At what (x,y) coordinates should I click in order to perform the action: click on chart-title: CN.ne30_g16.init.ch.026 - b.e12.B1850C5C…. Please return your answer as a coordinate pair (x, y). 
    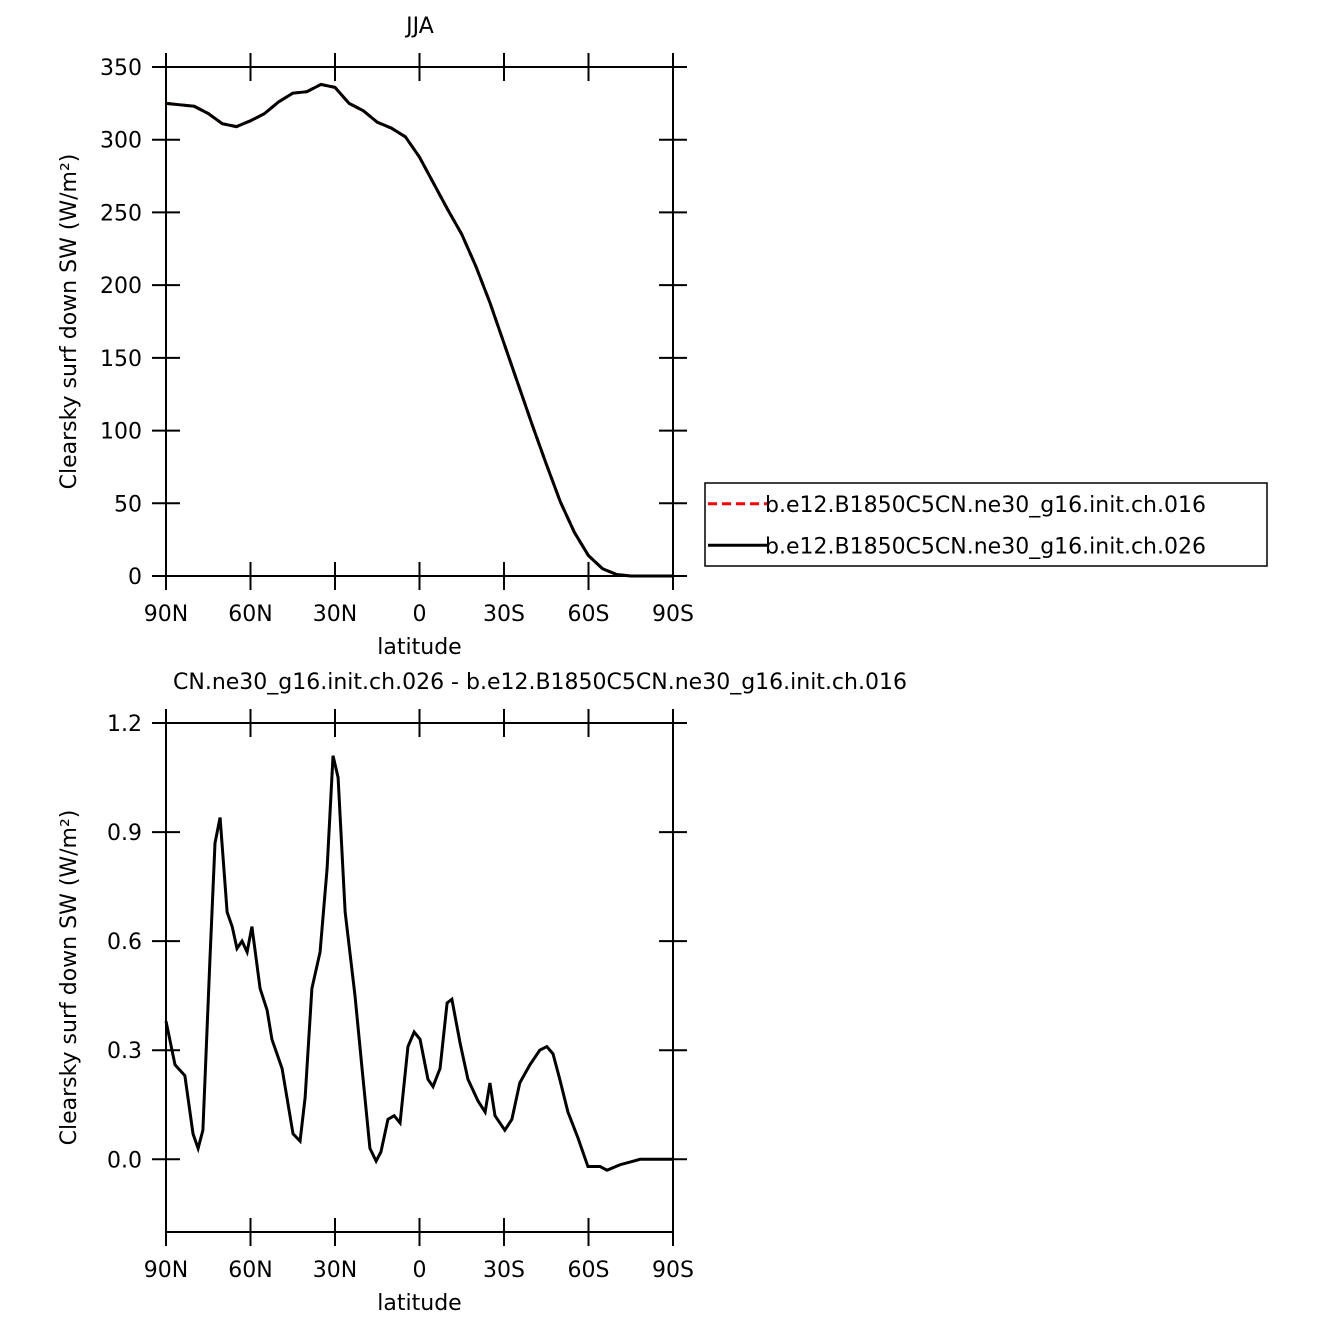
    Looking at the image, I should click on (540, 682).